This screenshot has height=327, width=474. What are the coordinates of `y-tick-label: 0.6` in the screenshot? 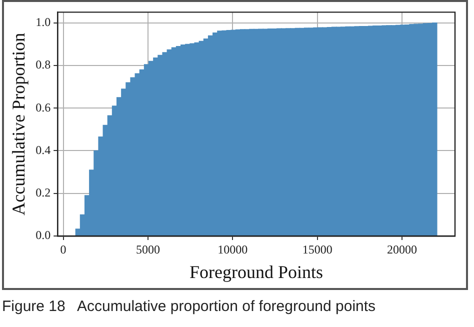 It's located at (43, 107).